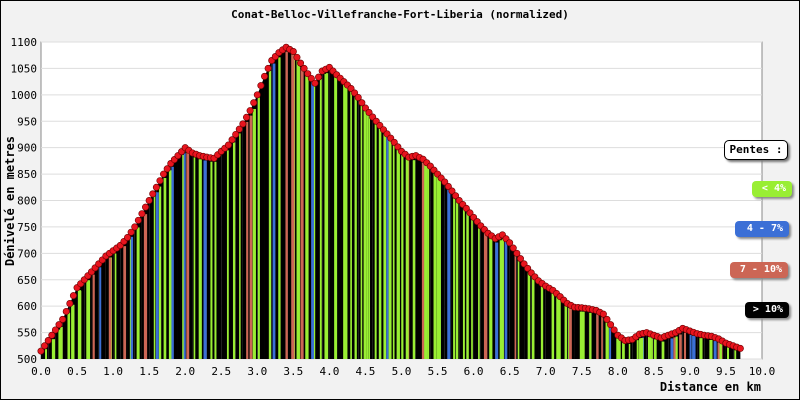  What do you see at coordinates (329, 371) in the screenshot?
I see `x-tick-label: 4.0` at bounding box center [329, 371].